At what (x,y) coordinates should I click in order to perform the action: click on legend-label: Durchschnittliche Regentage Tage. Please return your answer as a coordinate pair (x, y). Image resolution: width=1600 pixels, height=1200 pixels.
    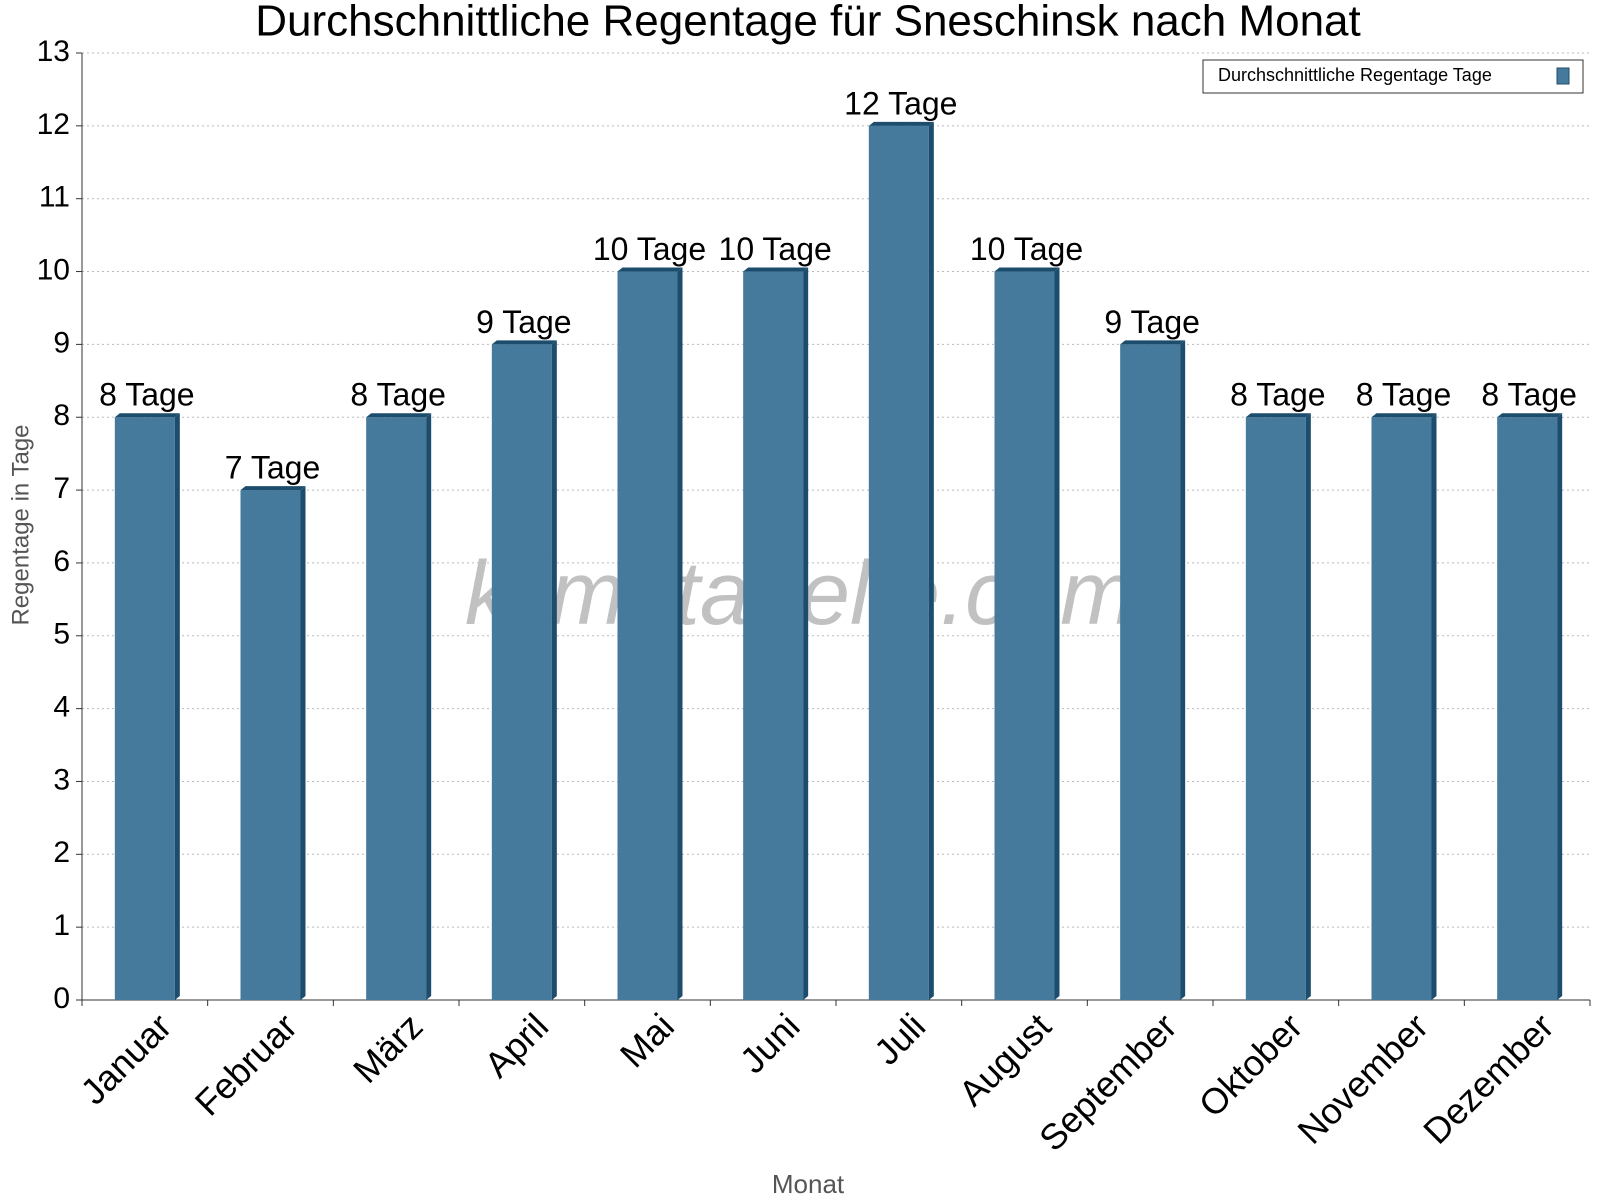
    Looking at the image, I should click on (1355, 75).